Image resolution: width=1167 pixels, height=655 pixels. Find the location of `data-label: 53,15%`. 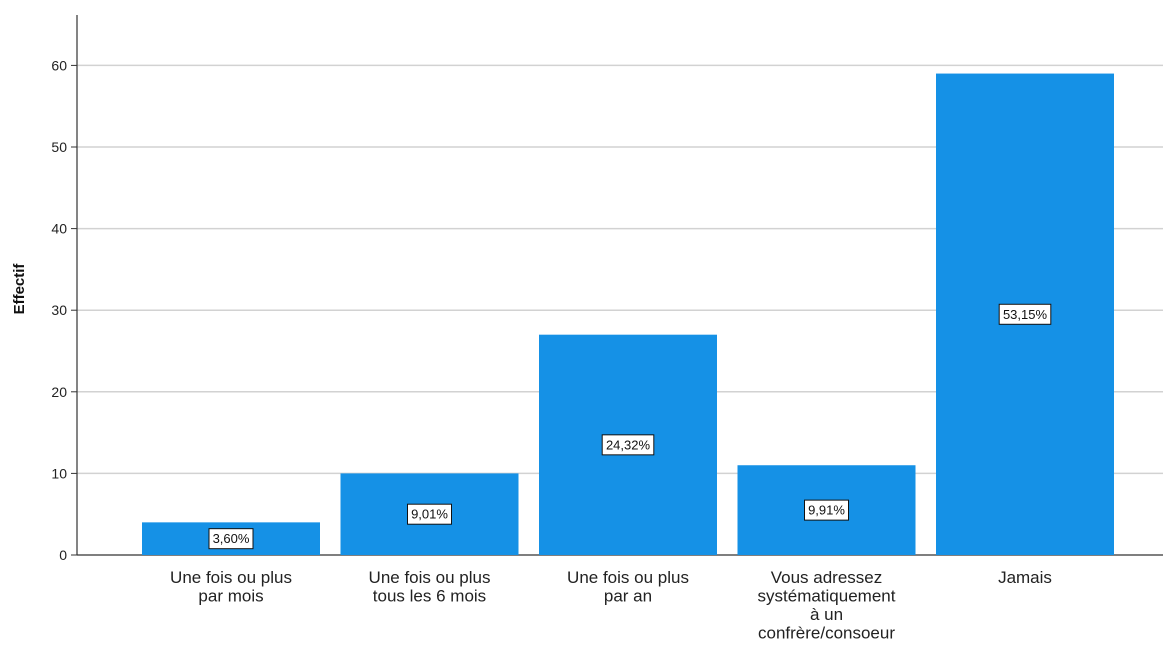

data-label: 53,15% is located at coordinates (1025, 314).